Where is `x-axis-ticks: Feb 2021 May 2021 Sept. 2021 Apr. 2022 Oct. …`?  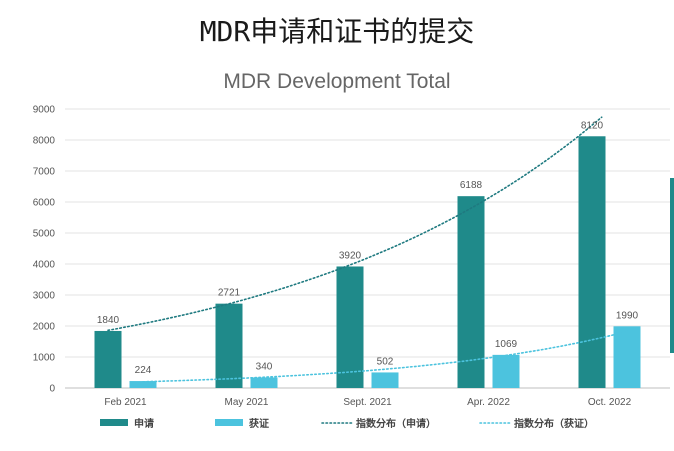 x-axis-ticks: Feb 2021 May 2021 Sept. 2021 Apr. 2022 Oct. … is located at coordinates (367, 402).